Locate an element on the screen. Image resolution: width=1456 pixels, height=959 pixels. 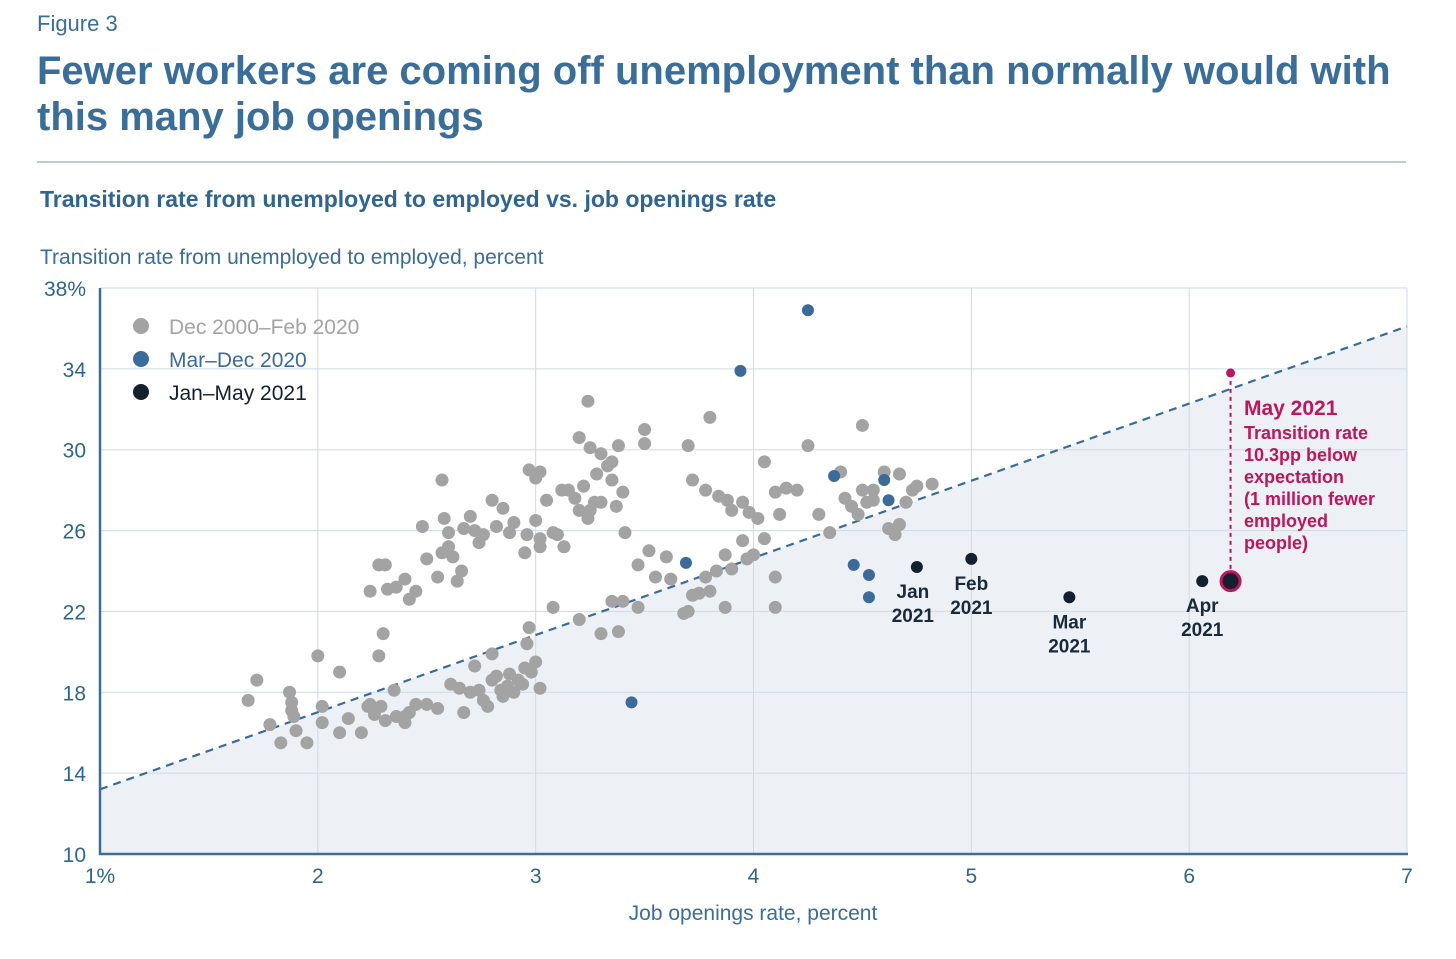
x-tick-label: 1% is located at coordinates (100, 876).